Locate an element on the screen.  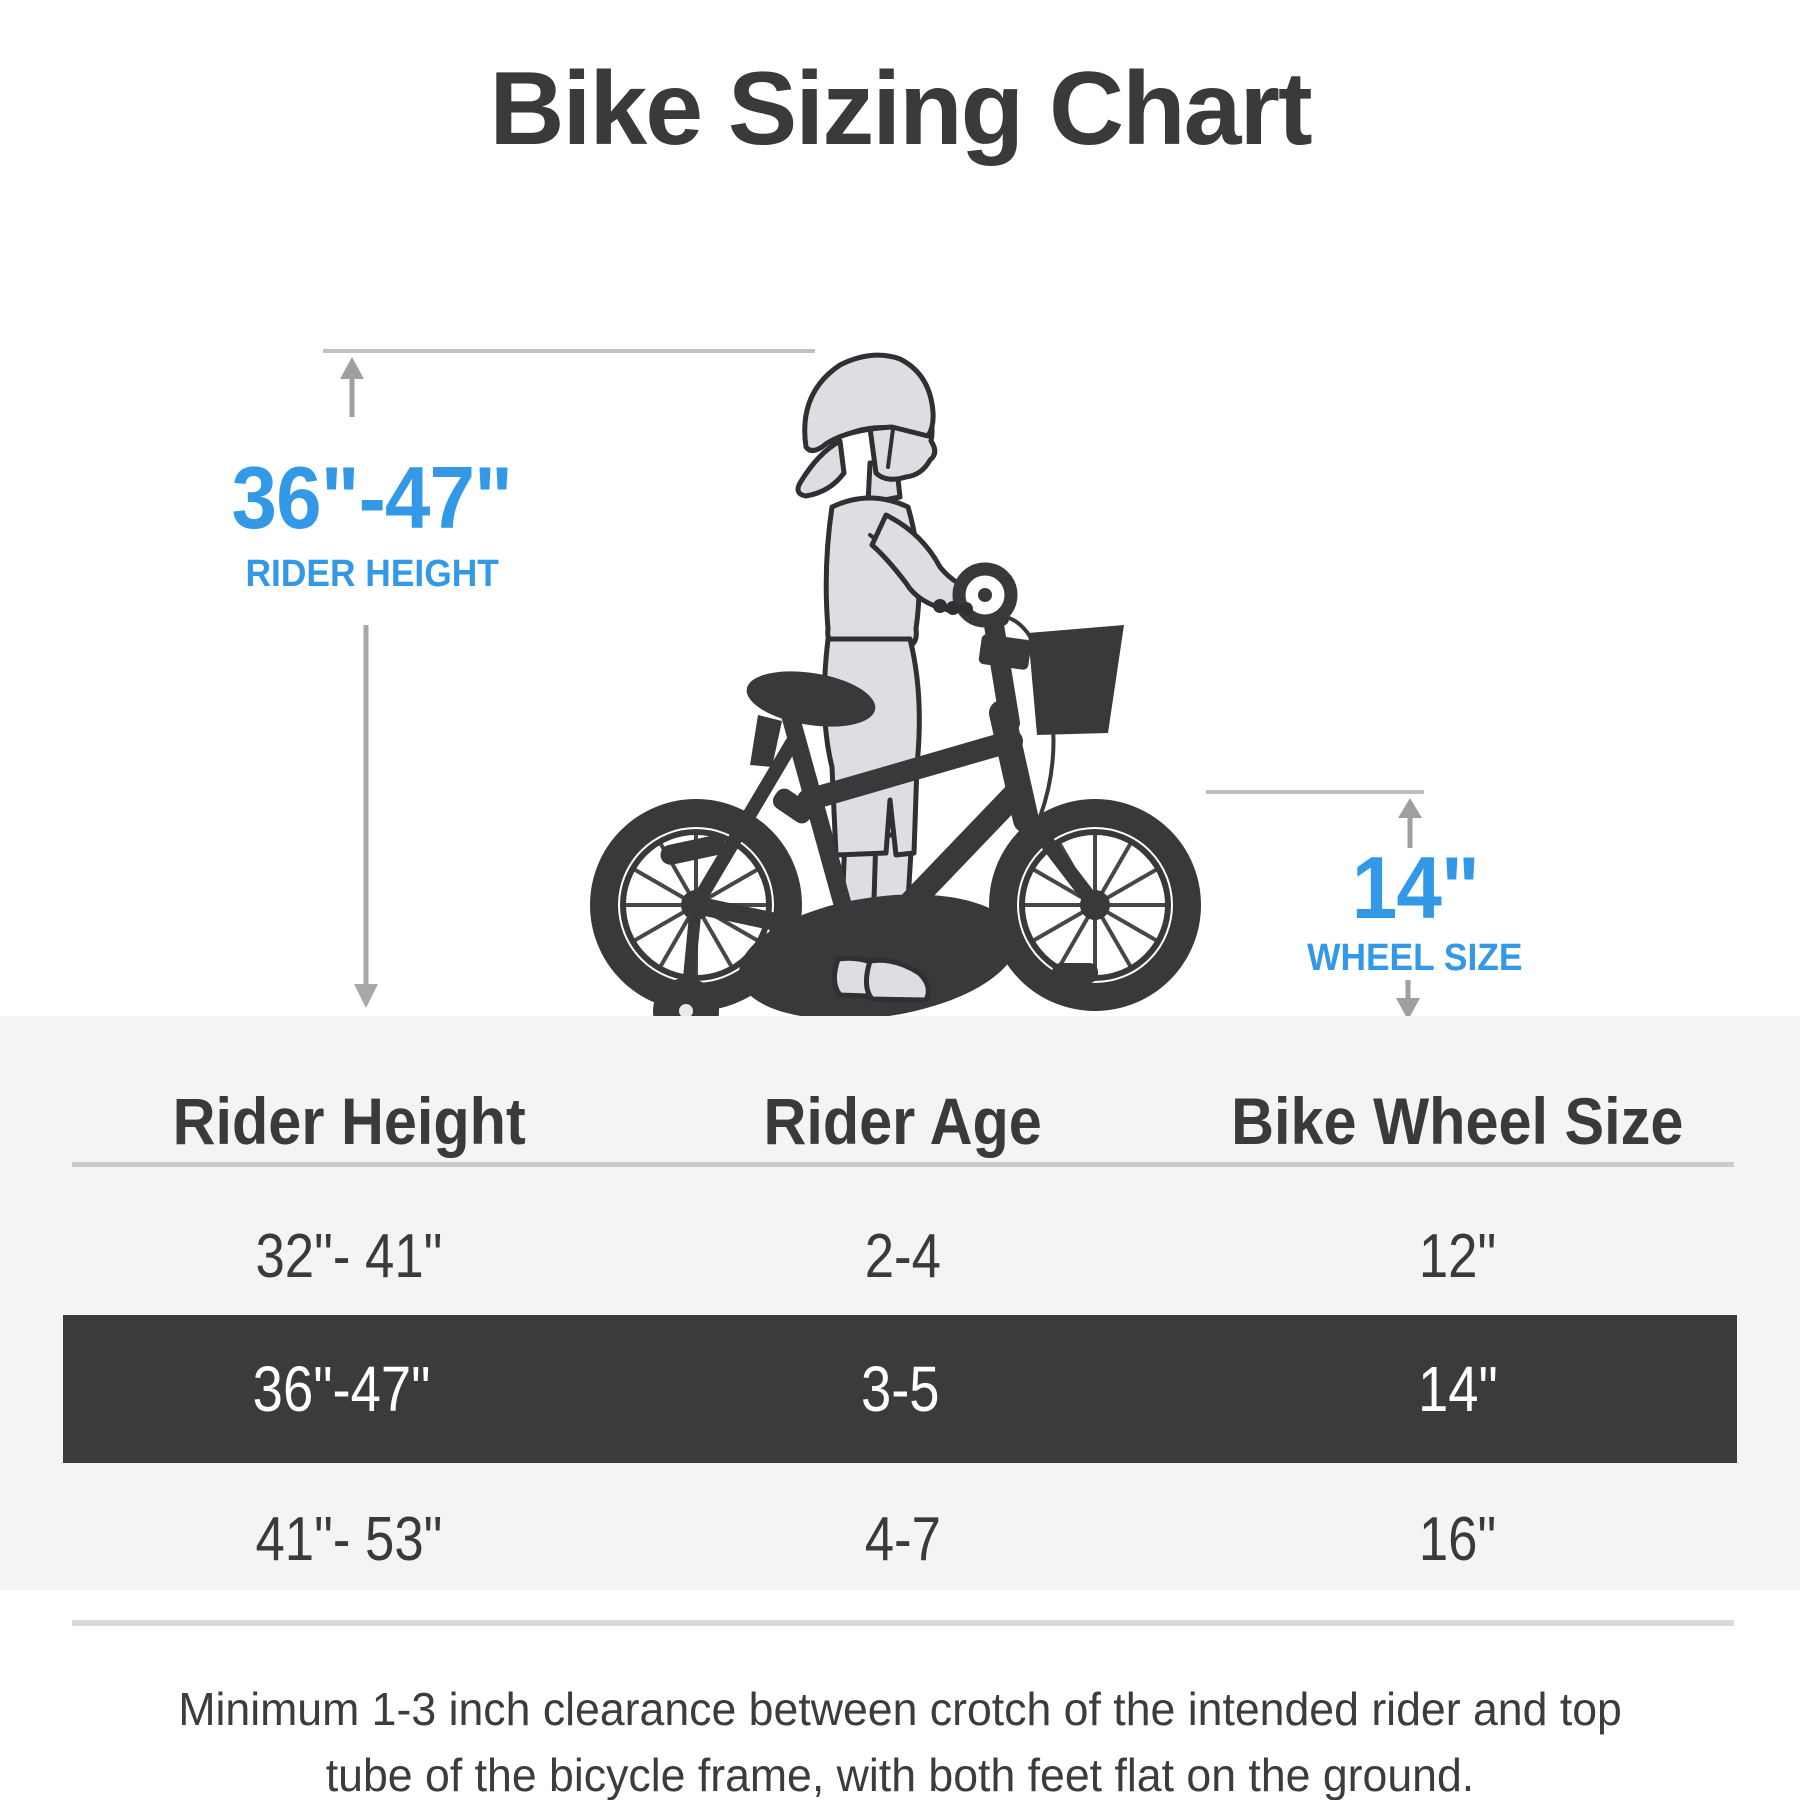
page-title: Bike Sizing Chart is located at coordinates (900, 109).